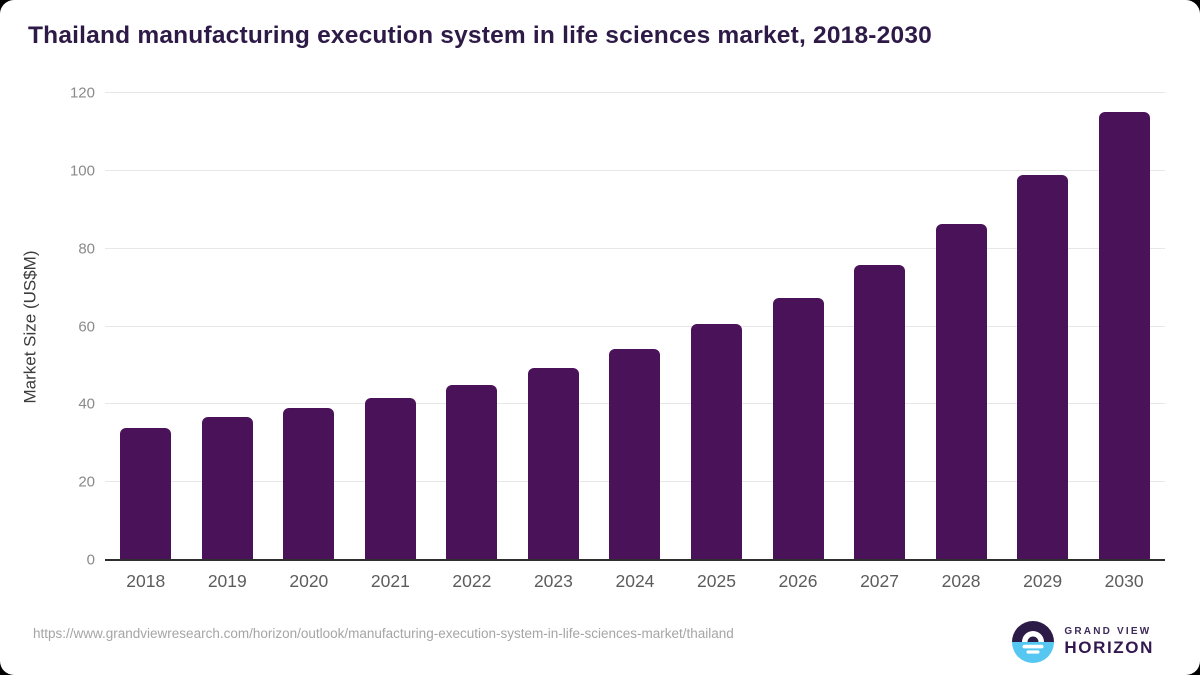 Image resolution: width=1200 pixels, height=675 pixels. I want to click on y-tick-label: 100, so click(82, 171).